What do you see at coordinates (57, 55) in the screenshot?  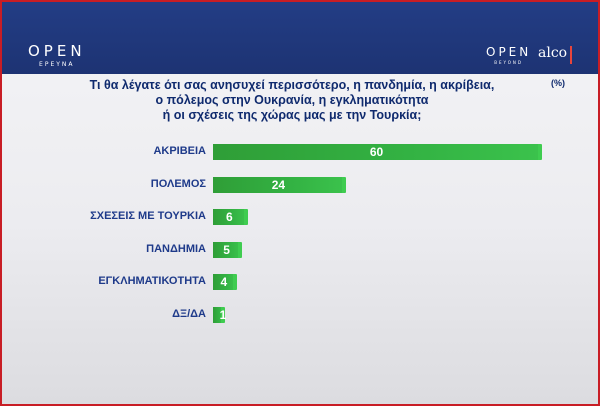 I see `open-ereuna-logo: OPEN ΕΡΕΥΝΑ` at bounding box center [57, 55].